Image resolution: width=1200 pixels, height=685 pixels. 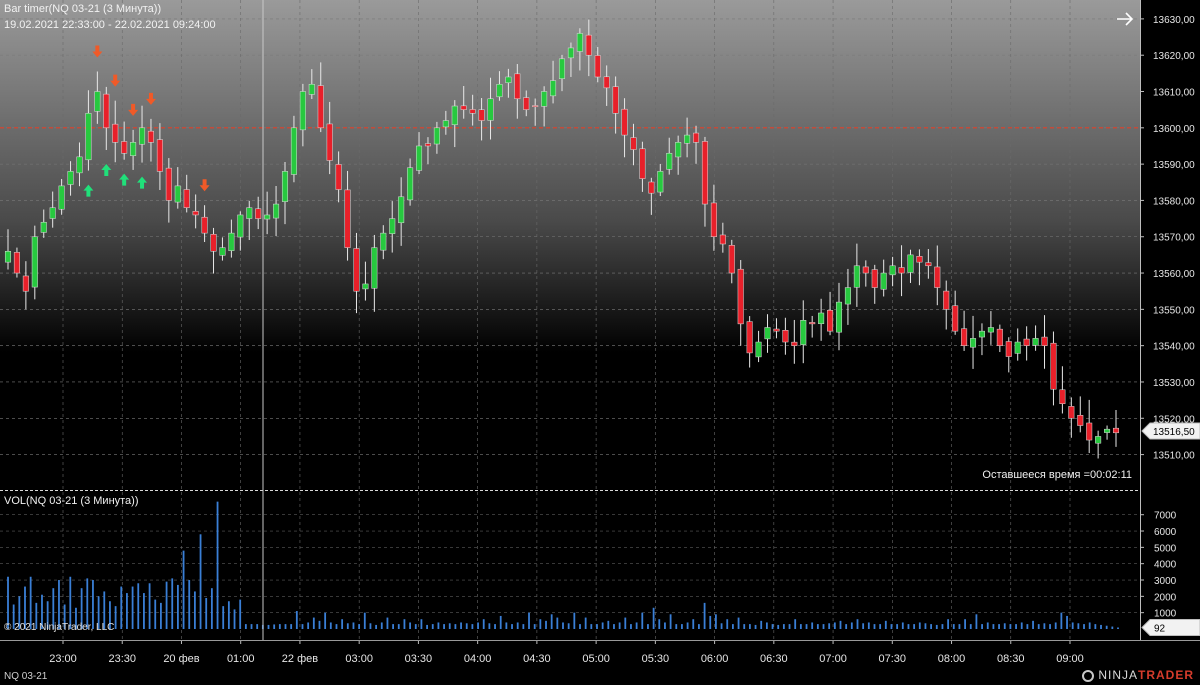 What do you see at coordinates (1174, 20) in the screenshot?
I see `price-tick-label: 13630,00` at bounding box center [1174, 20].